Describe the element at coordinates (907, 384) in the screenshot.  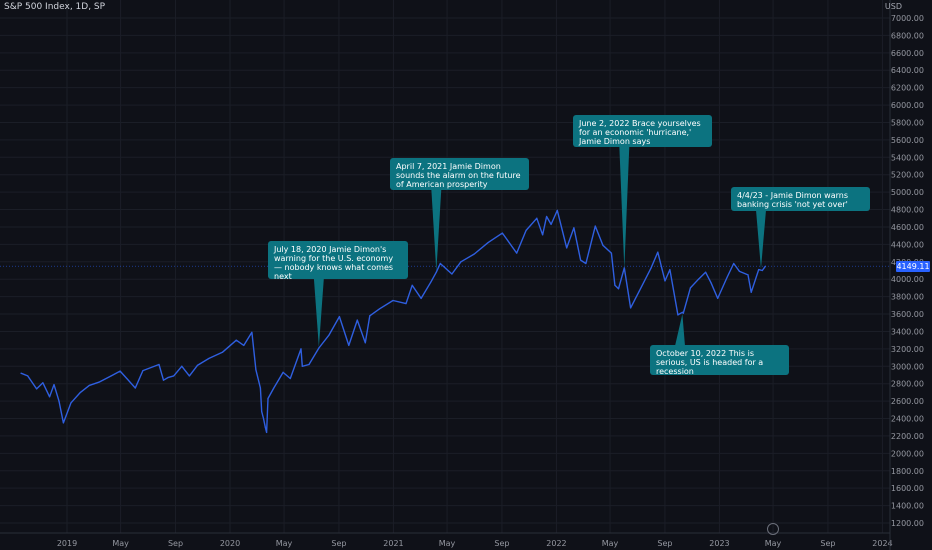
I see `y-tick-label: 2800.00` at that location.